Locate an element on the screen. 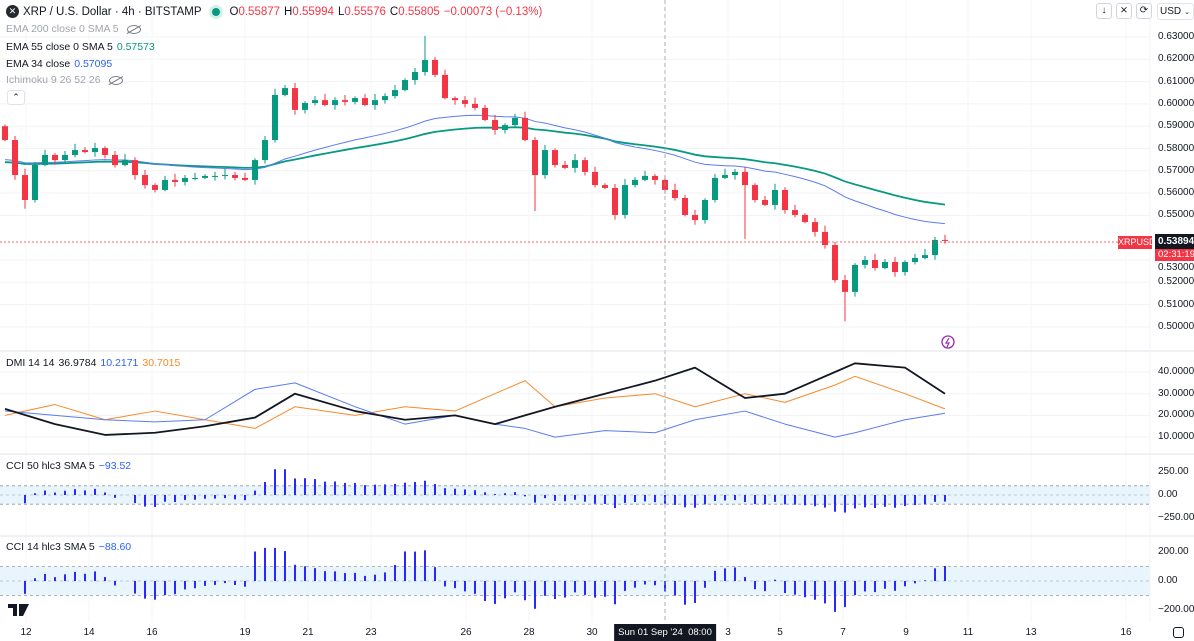  time-tick: 14 is located at coordinates (89, 632).